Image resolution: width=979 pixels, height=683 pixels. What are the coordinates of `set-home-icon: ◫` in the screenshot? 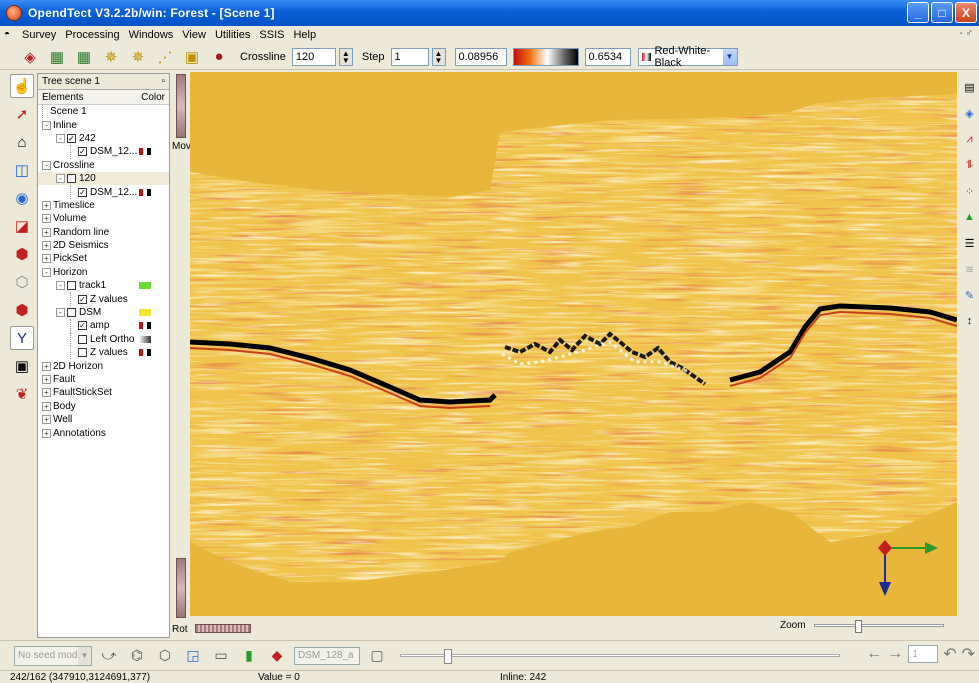 It's located at (22, 170).